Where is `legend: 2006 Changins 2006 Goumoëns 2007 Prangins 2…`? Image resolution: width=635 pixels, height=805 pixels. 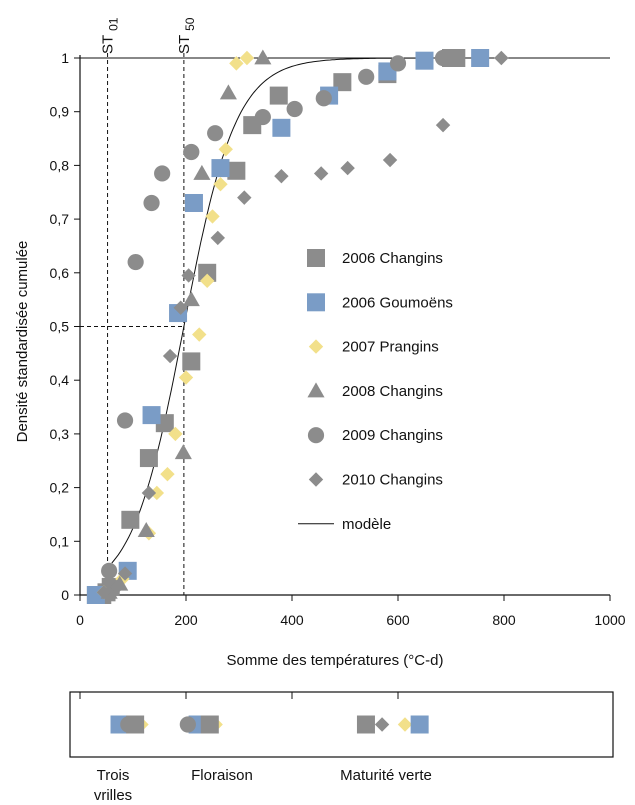 legend: 2006 Changins 2006 Goumoëns 2007 Prangins 2… is located at coordinates (375, 391).